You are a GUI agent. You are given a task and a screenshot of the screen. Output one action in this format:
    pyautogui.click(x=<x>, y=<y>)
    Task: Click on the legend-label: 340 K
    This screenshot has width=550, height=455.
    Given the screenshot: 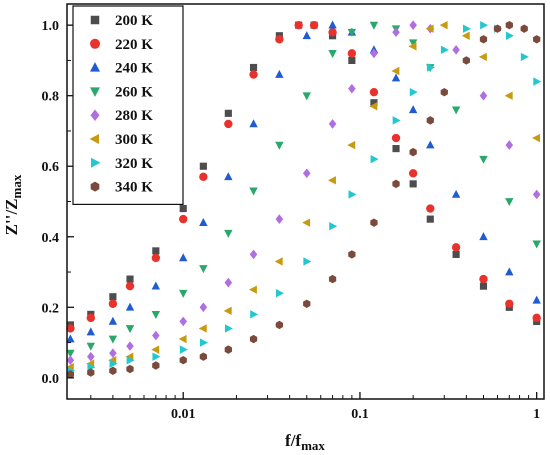 What is the action you would take?
    pyautogui.click(x=134, y=188)
    